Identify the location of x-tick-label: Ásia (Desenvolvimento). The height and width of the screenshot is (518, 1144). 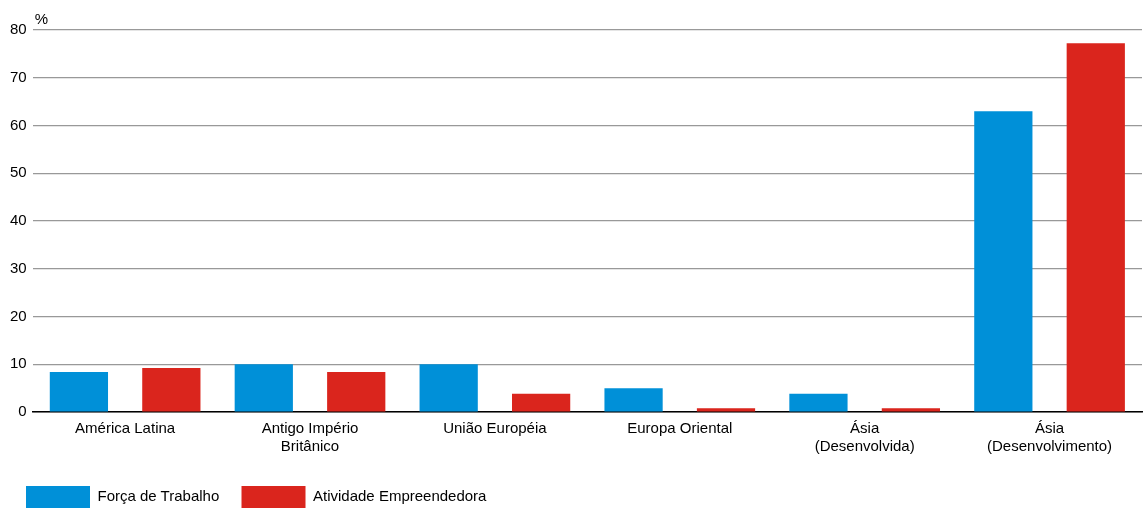
(1050, 437).